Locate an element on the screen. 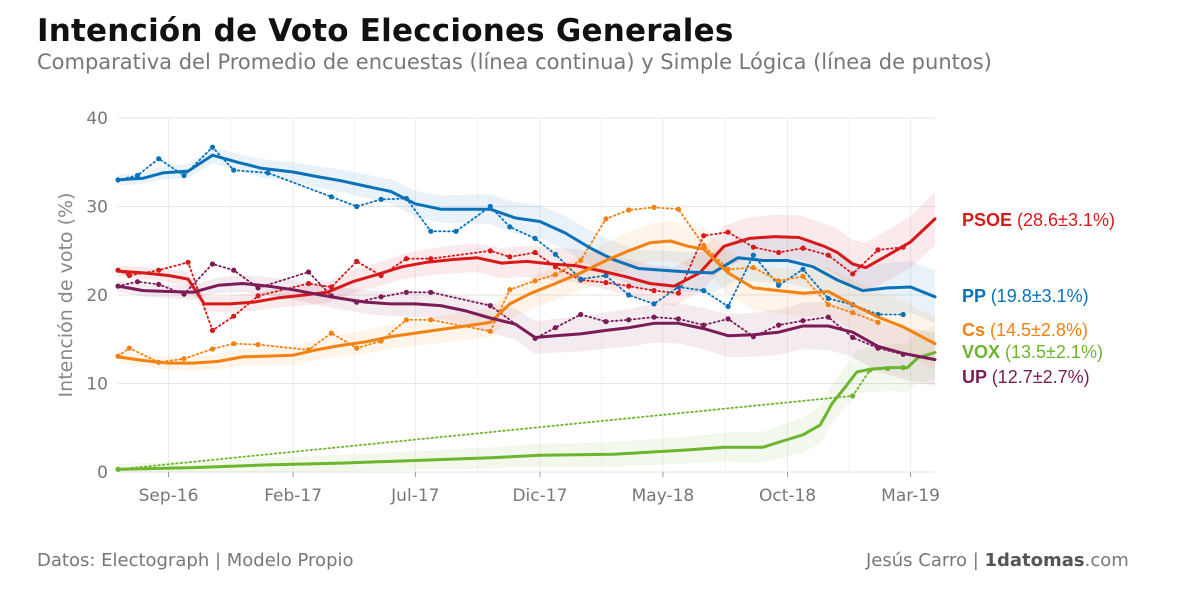 The height and width of the screenshot is (591, 1181). footer-brand: 1datomas is located at coordinates (1034, 560).